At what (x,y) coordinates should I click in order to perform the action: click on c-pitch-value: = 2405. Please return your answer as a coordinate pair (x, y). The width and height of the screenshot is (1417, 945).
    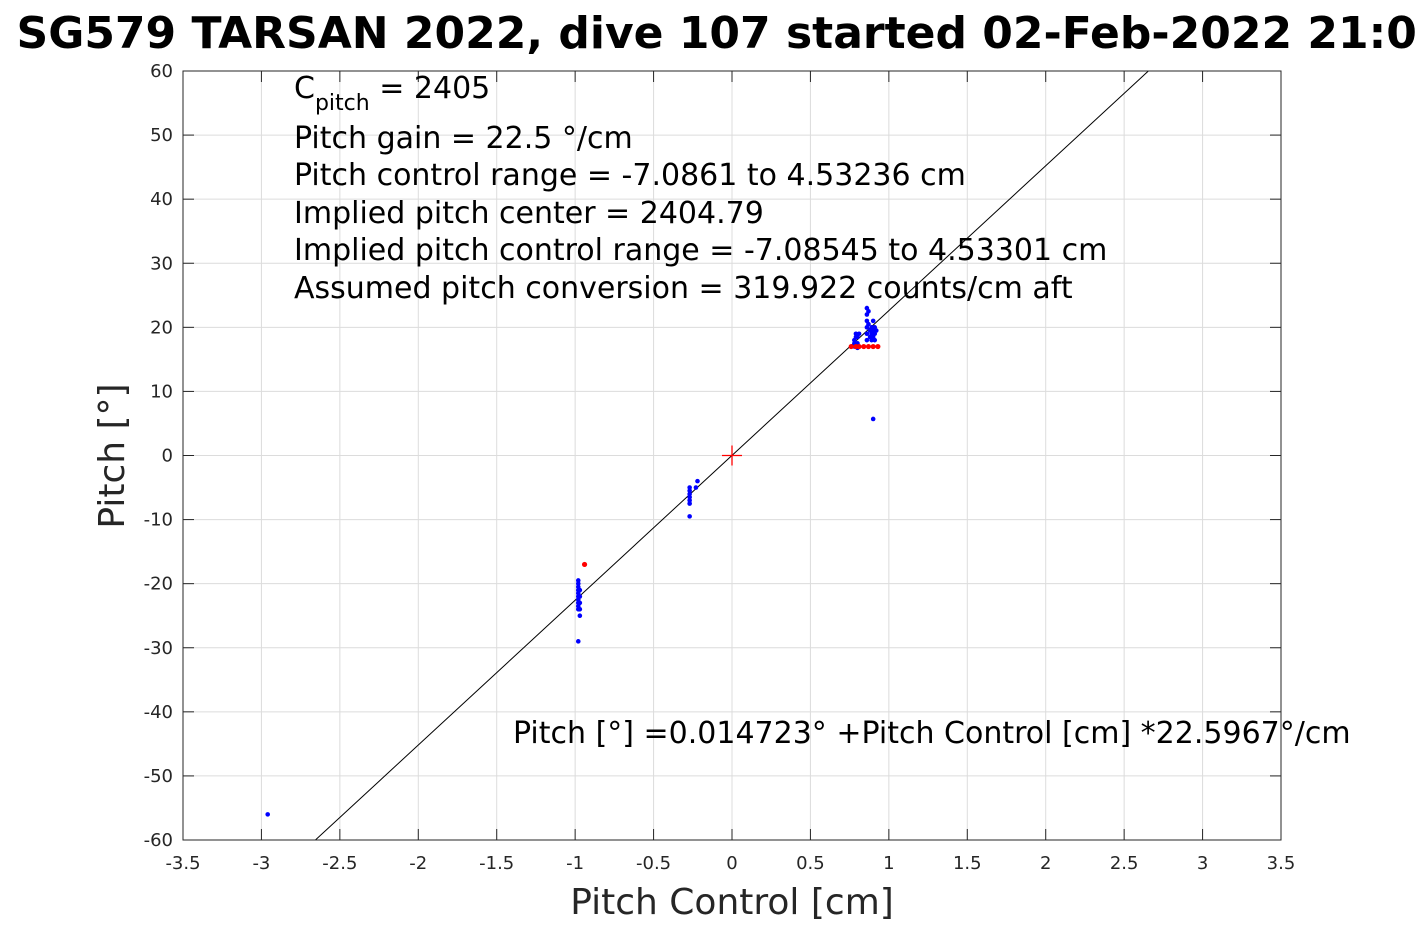
    Looking at the image, I should click on (430, 88).